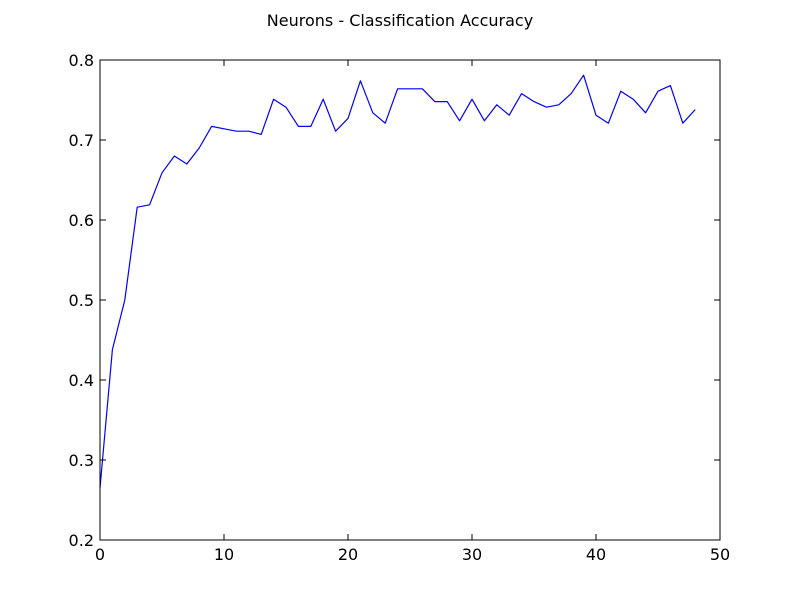 This screenshot has height=600, width=800. I want to click on y-tick-label: 0.5, so click(81, 300).